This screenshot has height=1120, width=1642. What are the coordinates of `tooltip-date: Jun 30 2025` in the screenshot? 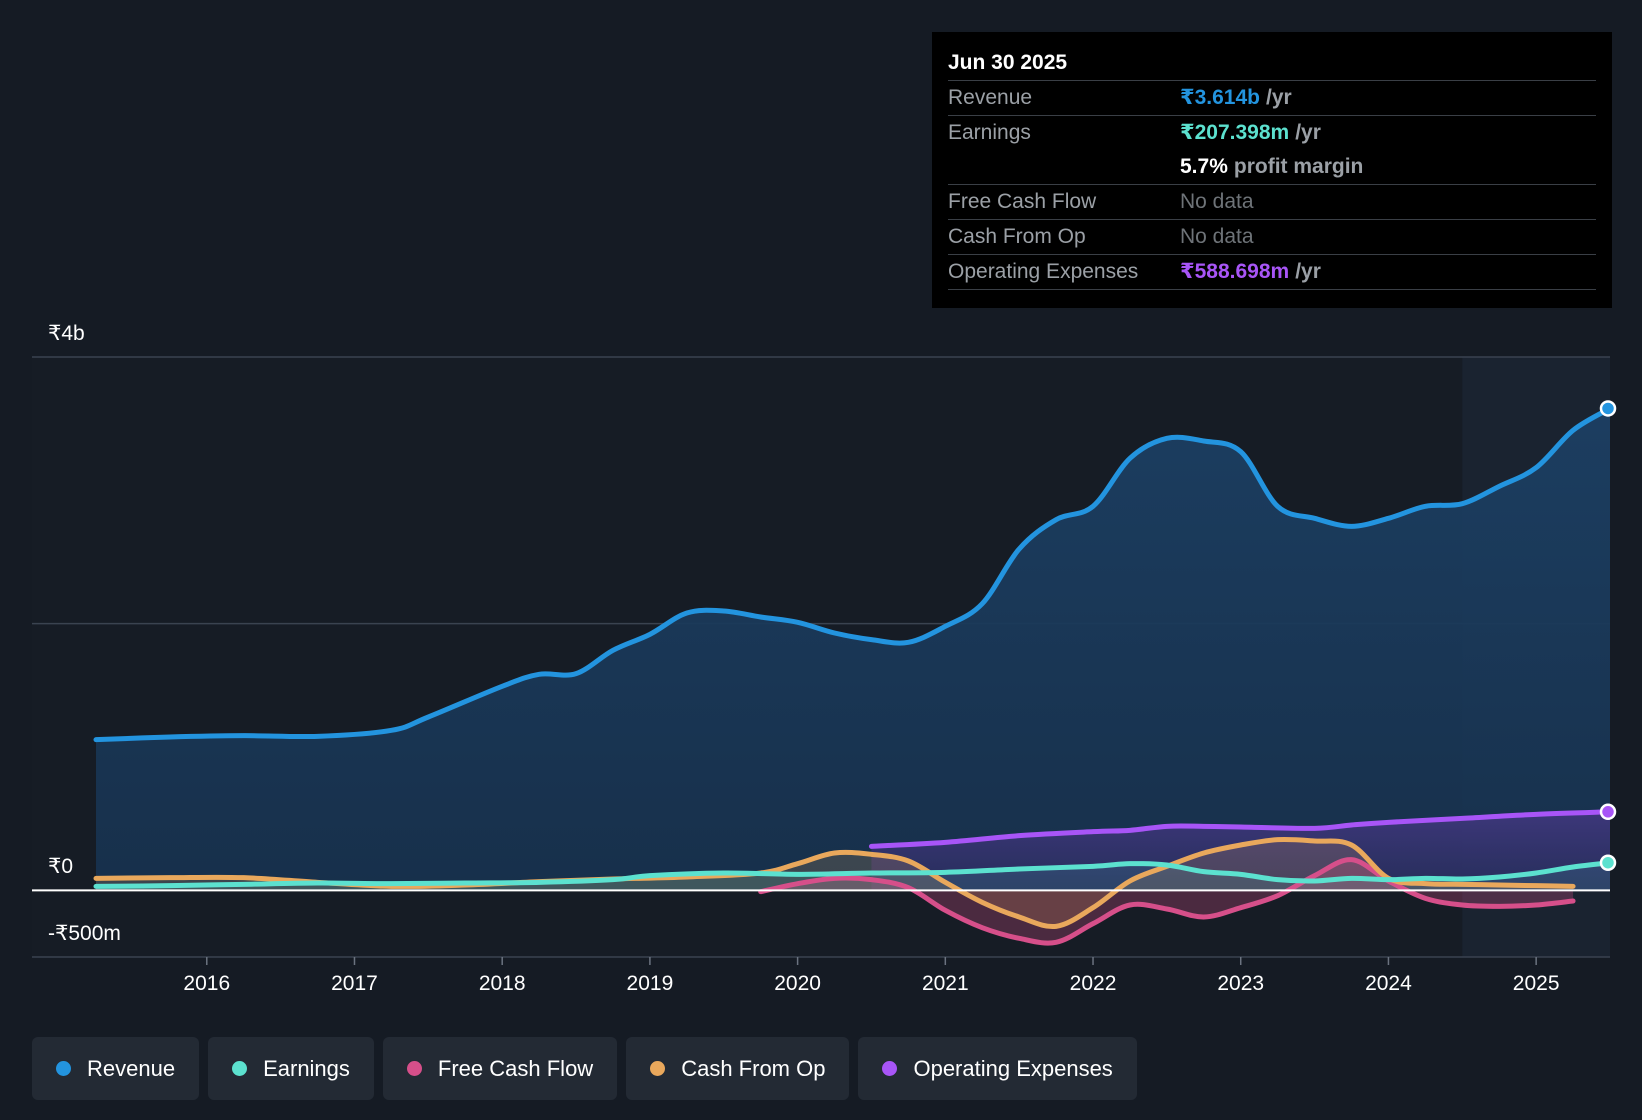 It's located at (1272, 63).